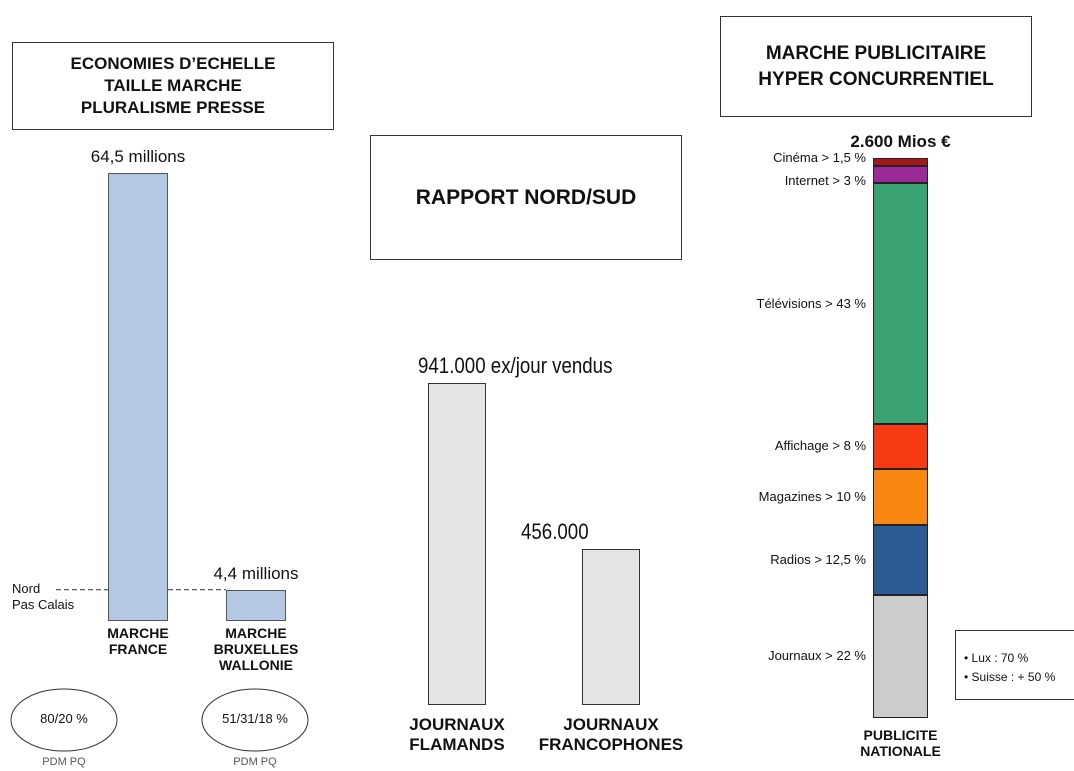 Image resolution: width=1074 pixels, height=771 pixels. I want to click on title-line: PLURALISME PRESSE, so click(173, 107).